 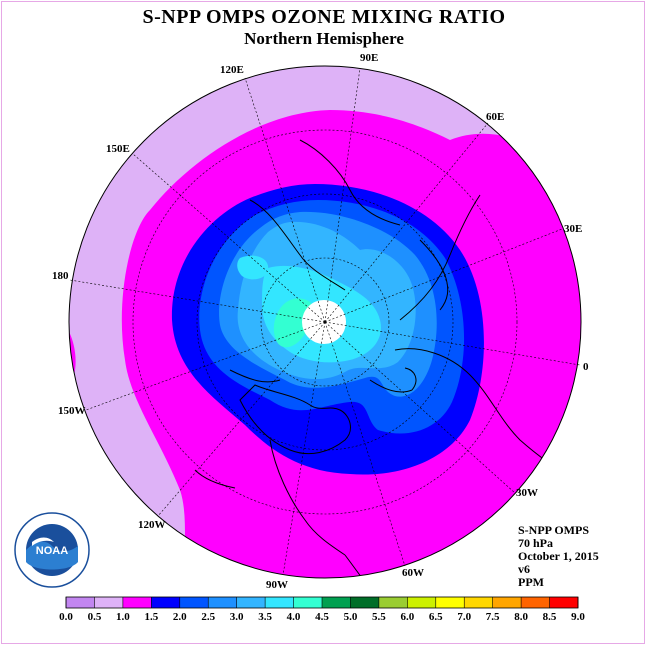 What do you see at coordinates (351, 617) in the screenshot?
I see `colorbar-tick-label: 5.0` at bounding box center [351, 617].